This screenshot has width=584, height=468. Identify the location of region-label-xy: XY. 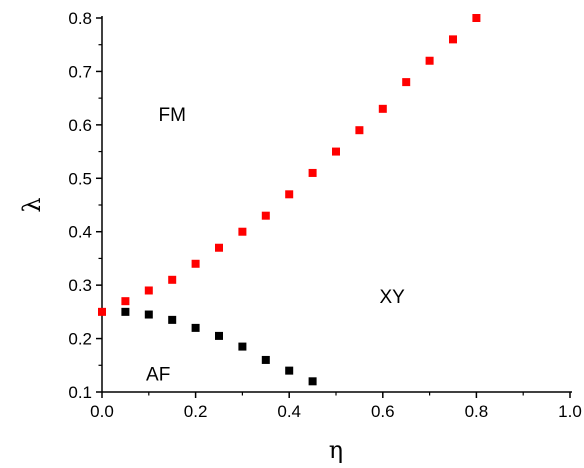
(392, 297).